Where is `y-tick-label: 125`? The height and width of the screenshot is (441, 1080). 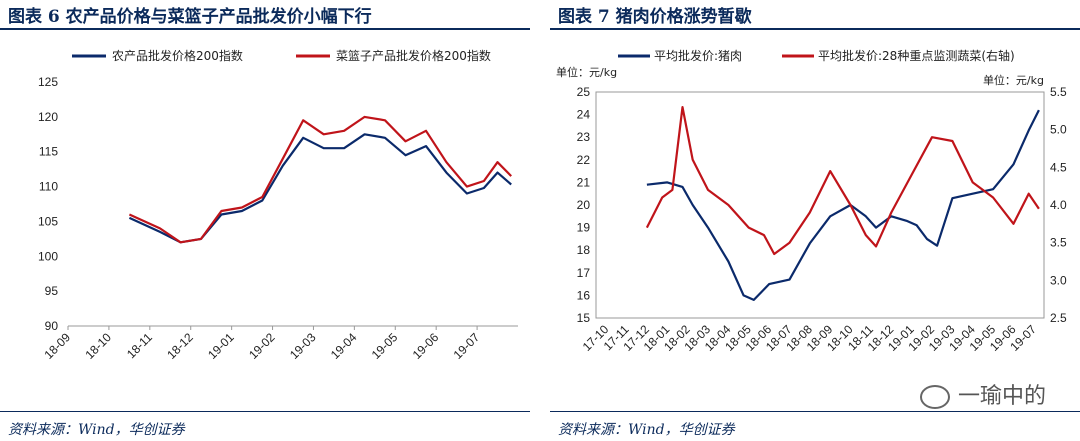 y-tick-label: 125 is located at coordinates (48, 82).